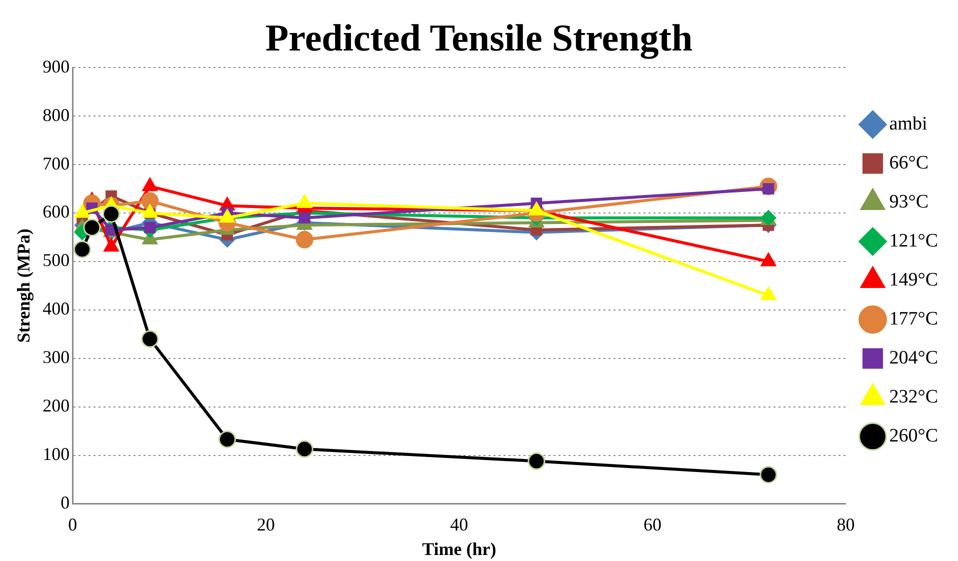  Describe the element at coordinates (913, 319) in the screenshot. I see `legend-label: 177°C` at that location.